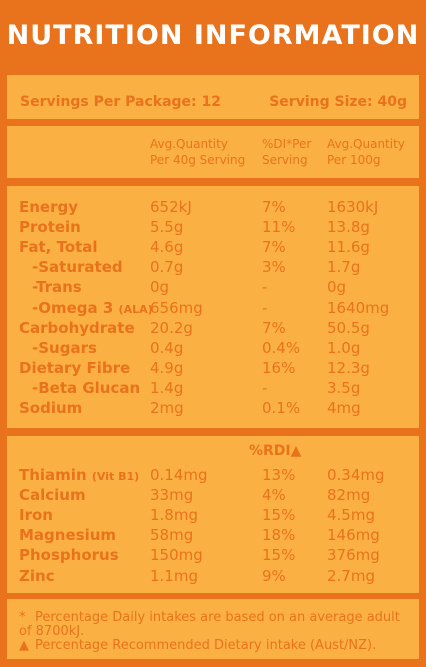  I want to click on value-per-serving: 1.4g, so click(167, 387).